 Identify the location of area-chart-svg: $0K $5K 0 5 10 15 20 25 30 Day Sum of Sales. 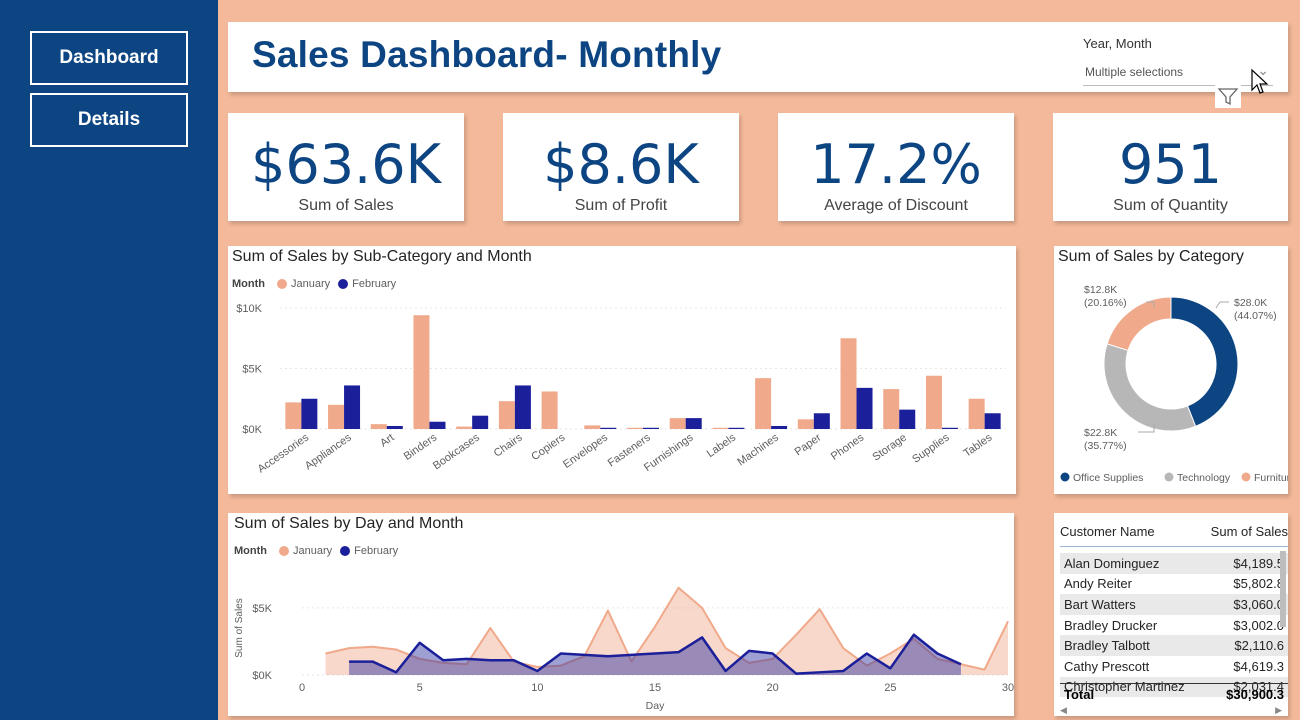
(624, 649).